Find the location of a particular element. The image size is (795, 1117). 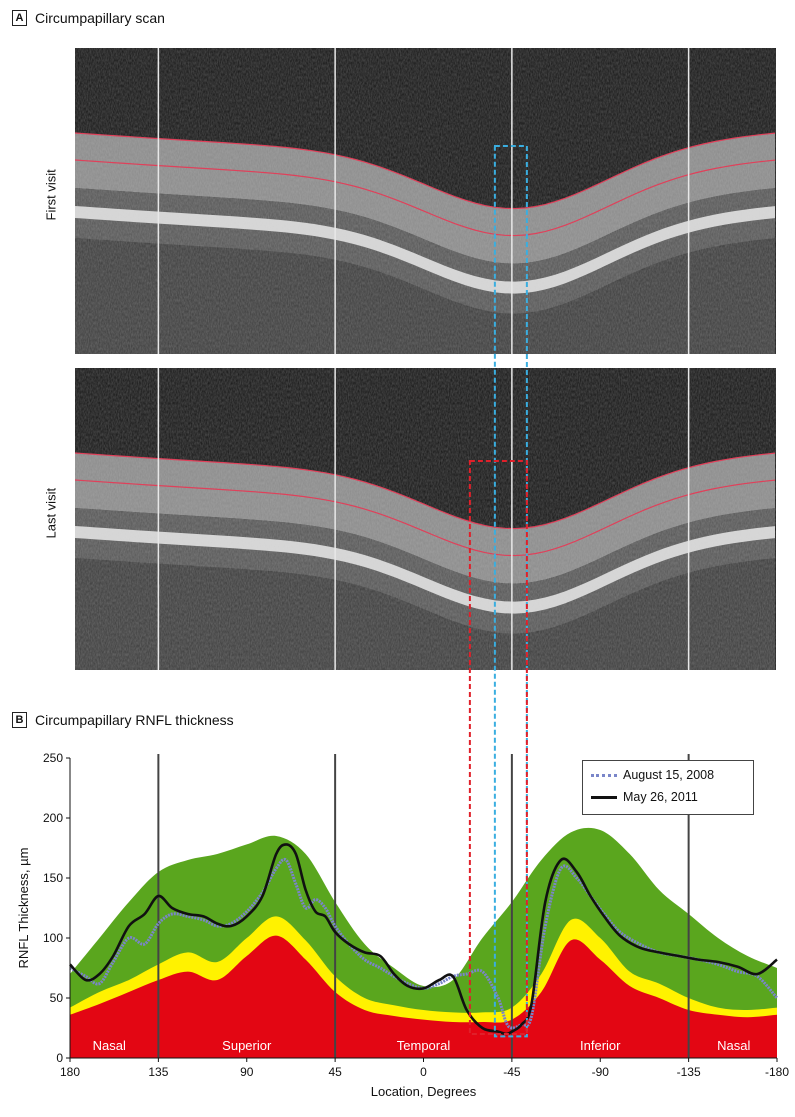

y-axis-title: RNFL Thickness, µm is located at coordinates (23, 908).